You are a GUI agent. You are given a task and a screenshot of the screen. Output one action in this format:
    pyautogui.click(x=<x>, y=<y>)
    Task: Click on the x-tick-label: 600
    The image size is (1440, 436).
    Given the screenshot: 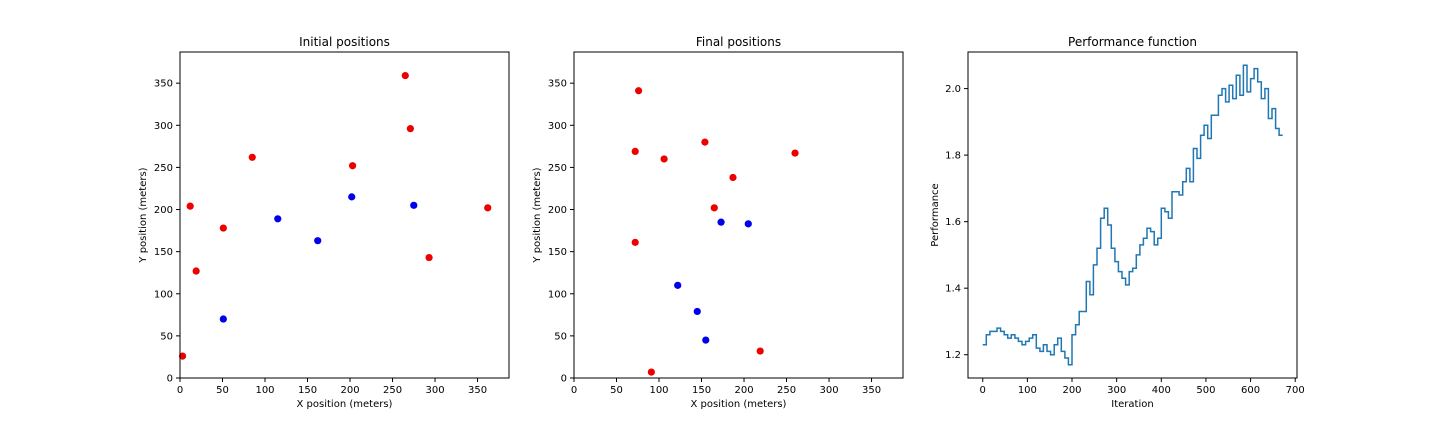 What is the action you would take?
    pyautogui.click(x=1250, y=390)
    